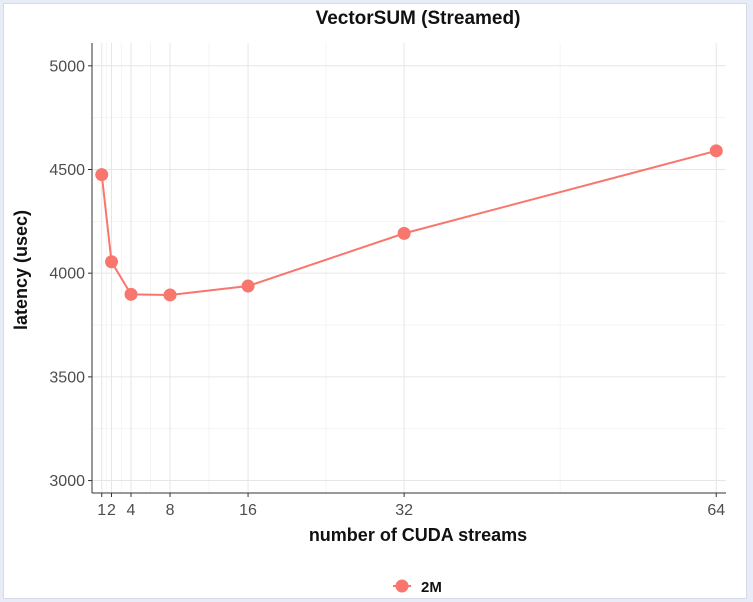  Describe the element at coordinates (716, 510) in the screenshot. I see `x-tick-label: 64` at that location.